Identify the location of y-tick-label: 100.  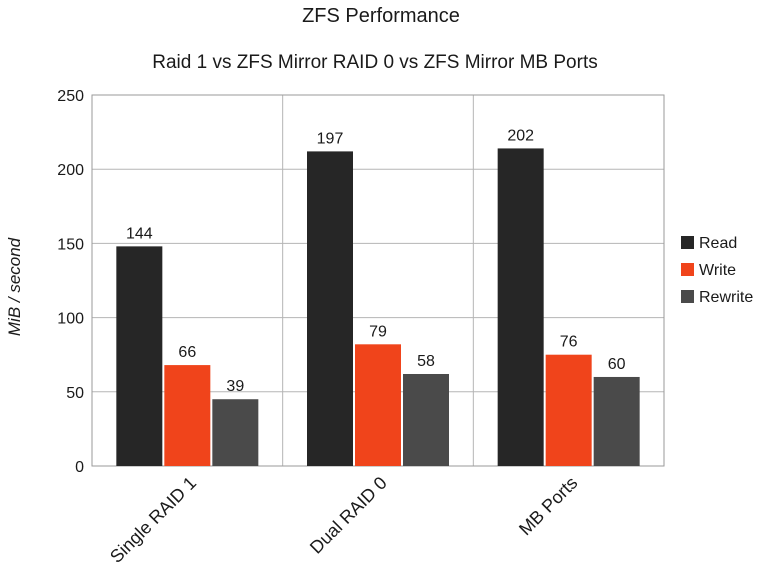
(70, 319).